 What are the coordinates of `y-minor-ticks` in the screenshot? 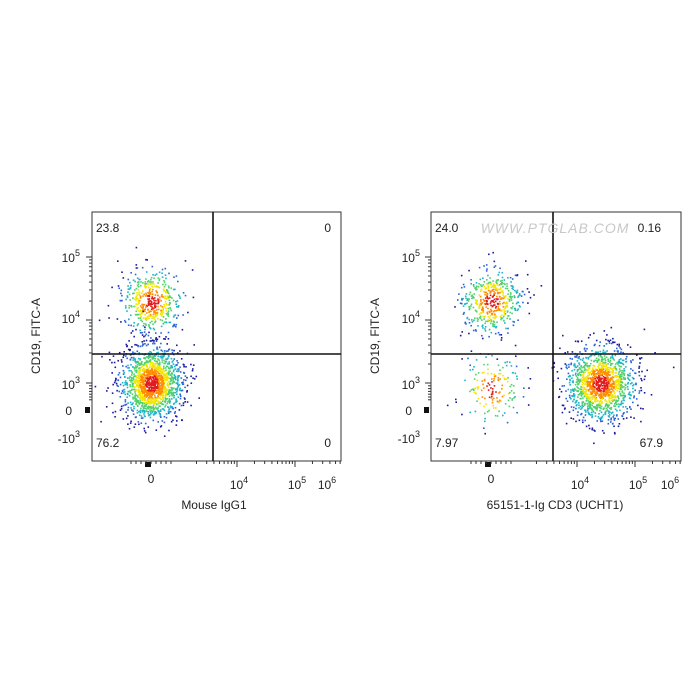 It's located at (428, 328).